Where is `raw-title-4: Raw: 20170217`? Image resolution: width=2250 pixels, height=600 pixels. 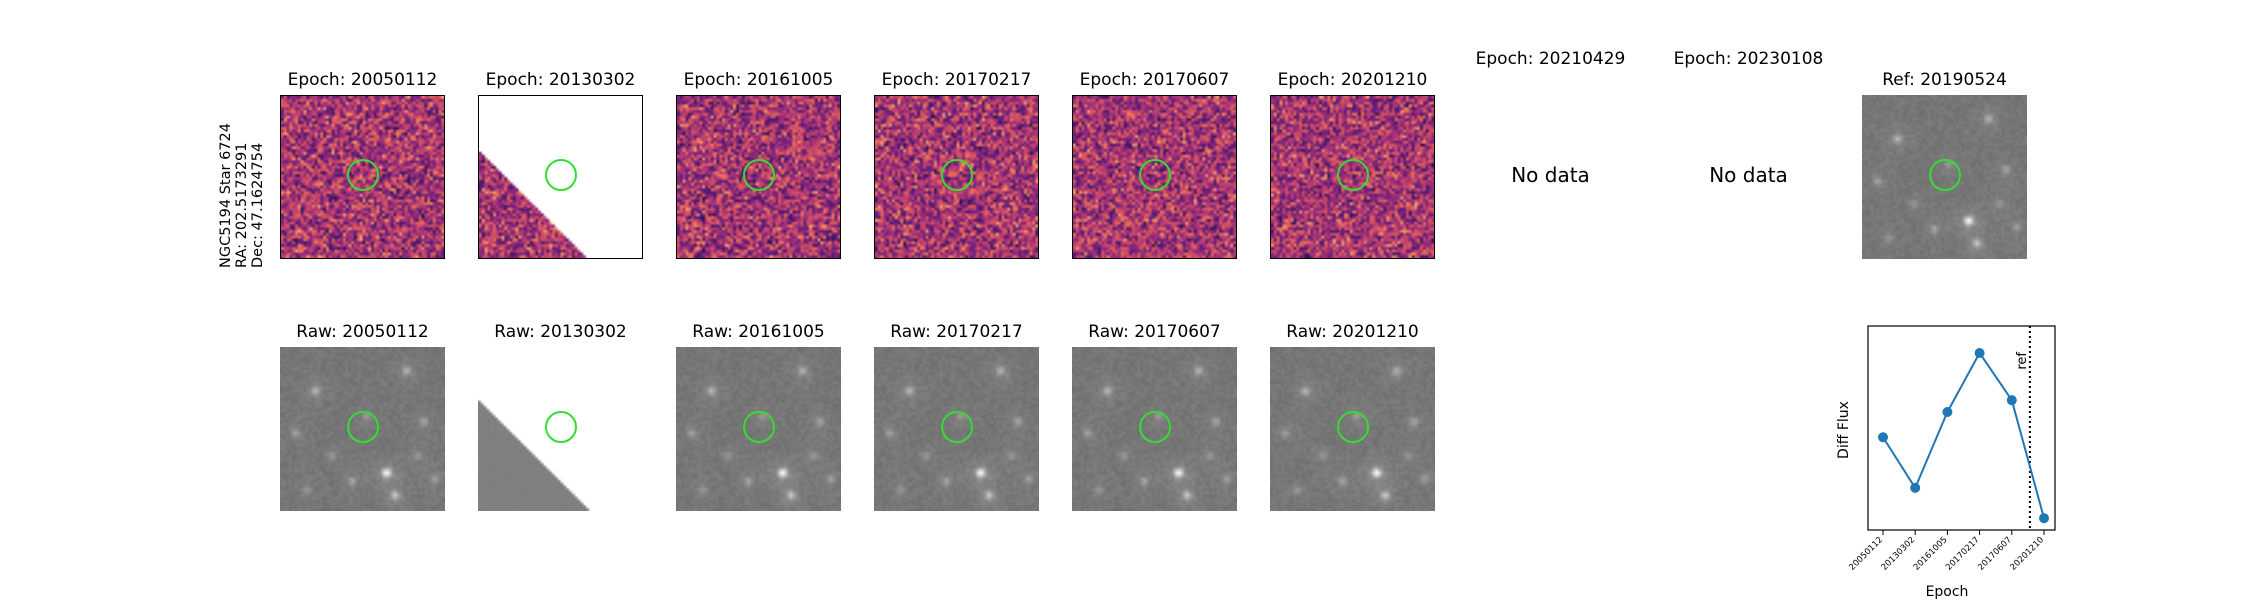
raw-title-4: Raw: 20170217 is located at coordinates (956, 332).